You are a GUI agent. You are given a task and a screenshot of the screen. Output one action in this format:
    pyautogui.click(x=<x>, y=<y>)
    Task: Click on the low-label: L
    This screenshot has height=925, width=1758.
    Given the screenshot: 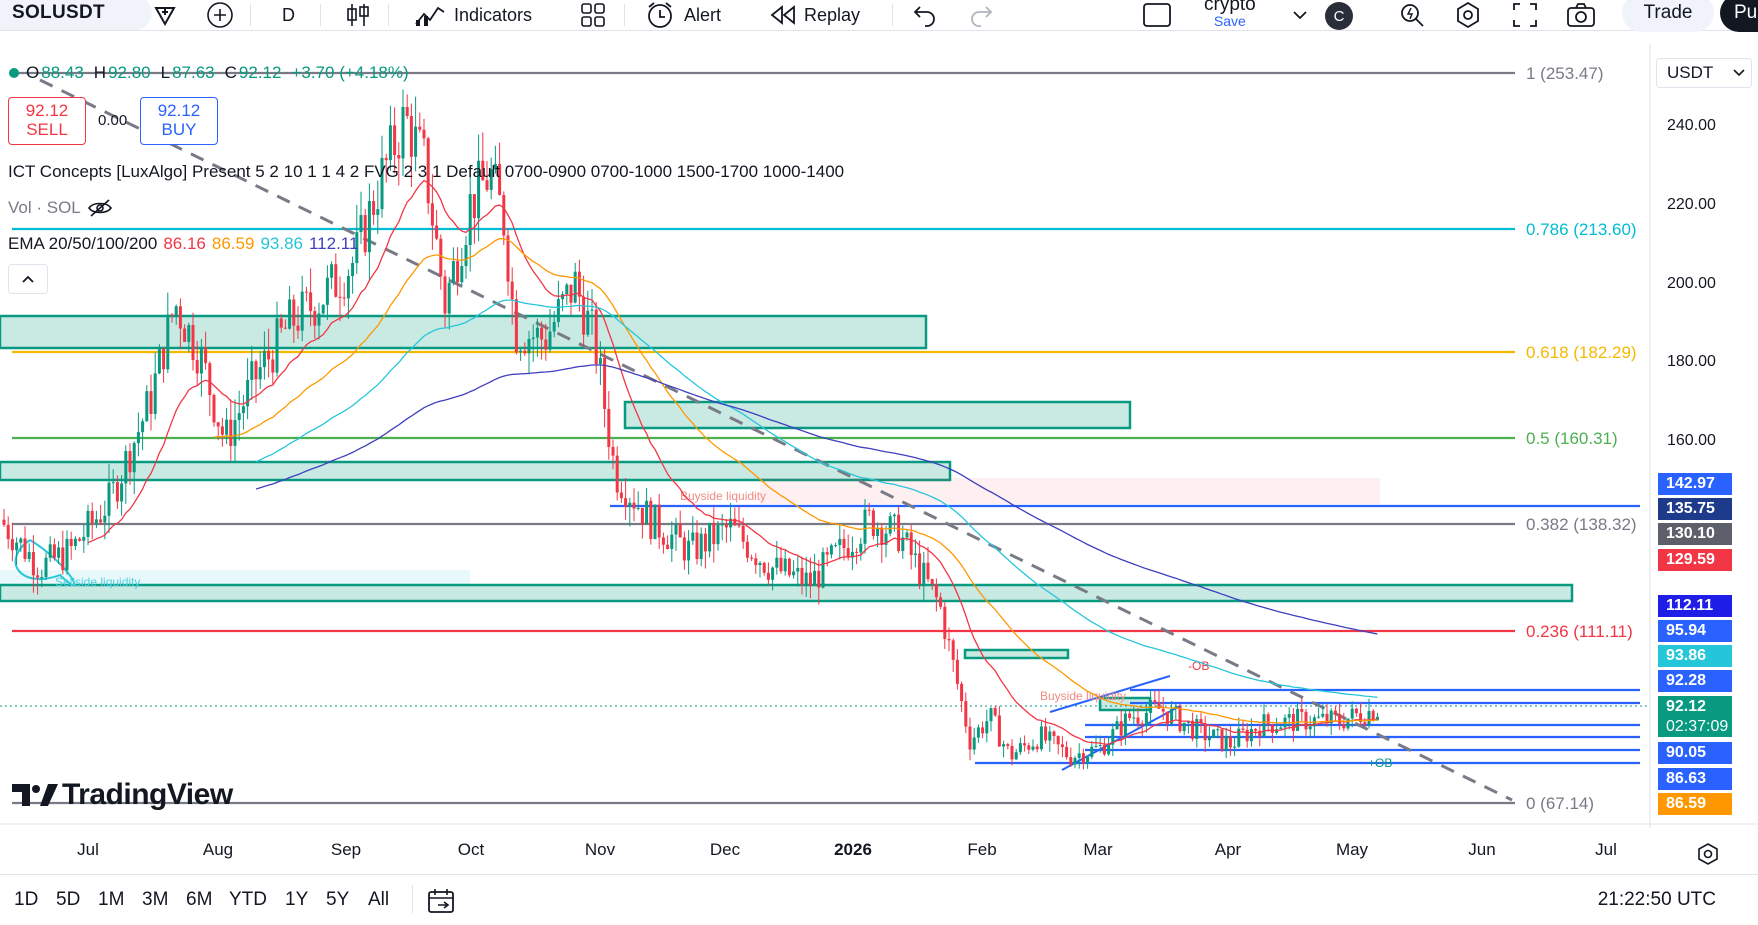 What is the action you would take?
    pyautogui.click(x=165, y=72)
    